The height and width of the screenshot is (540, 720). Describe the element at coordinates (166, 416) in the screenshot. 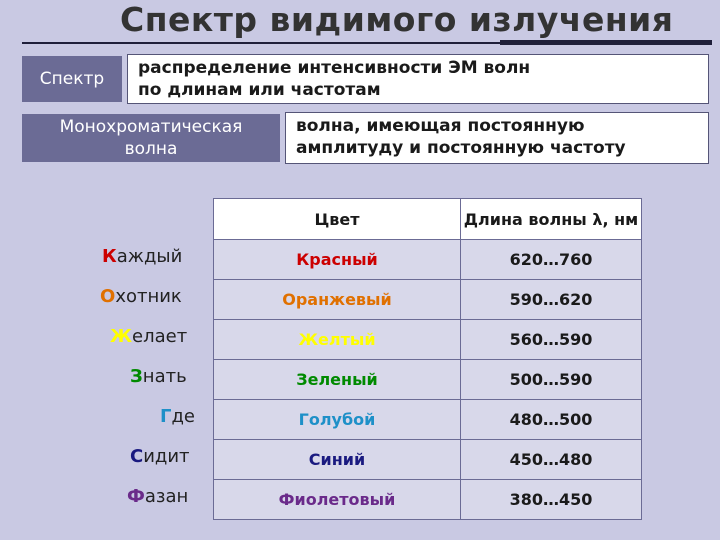

I see `mnemonic-first-letter: Г` at that location.